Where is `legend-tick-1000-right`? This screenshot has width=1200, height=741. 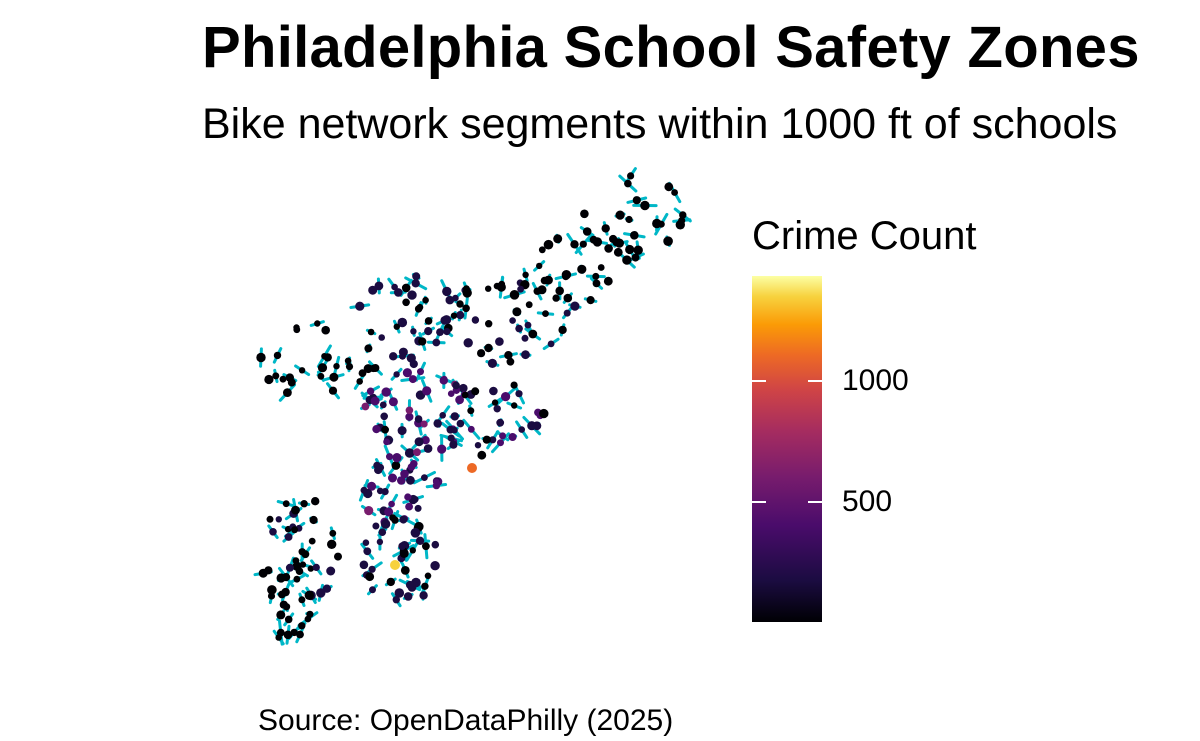
legend-tick-1000-right is located at coordinates (815, 381).